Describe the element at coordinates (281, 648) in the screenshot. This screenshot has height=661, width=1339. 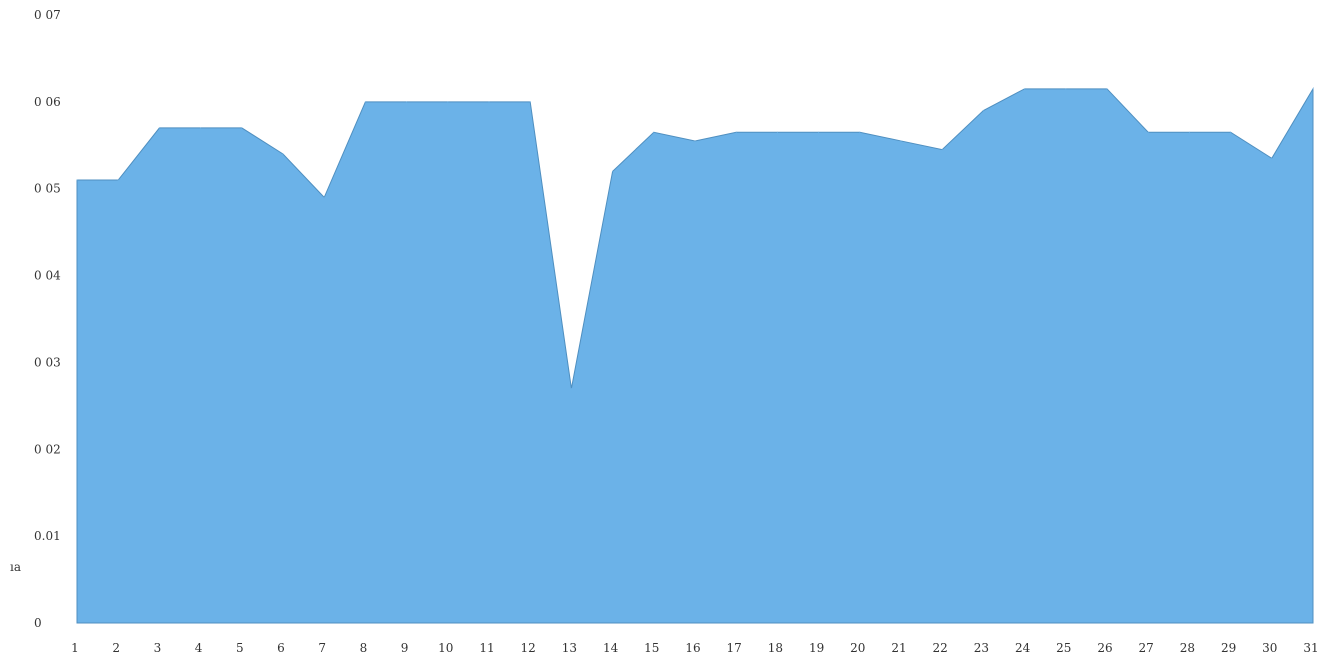
I see `x-tick-label: 6` at that location.